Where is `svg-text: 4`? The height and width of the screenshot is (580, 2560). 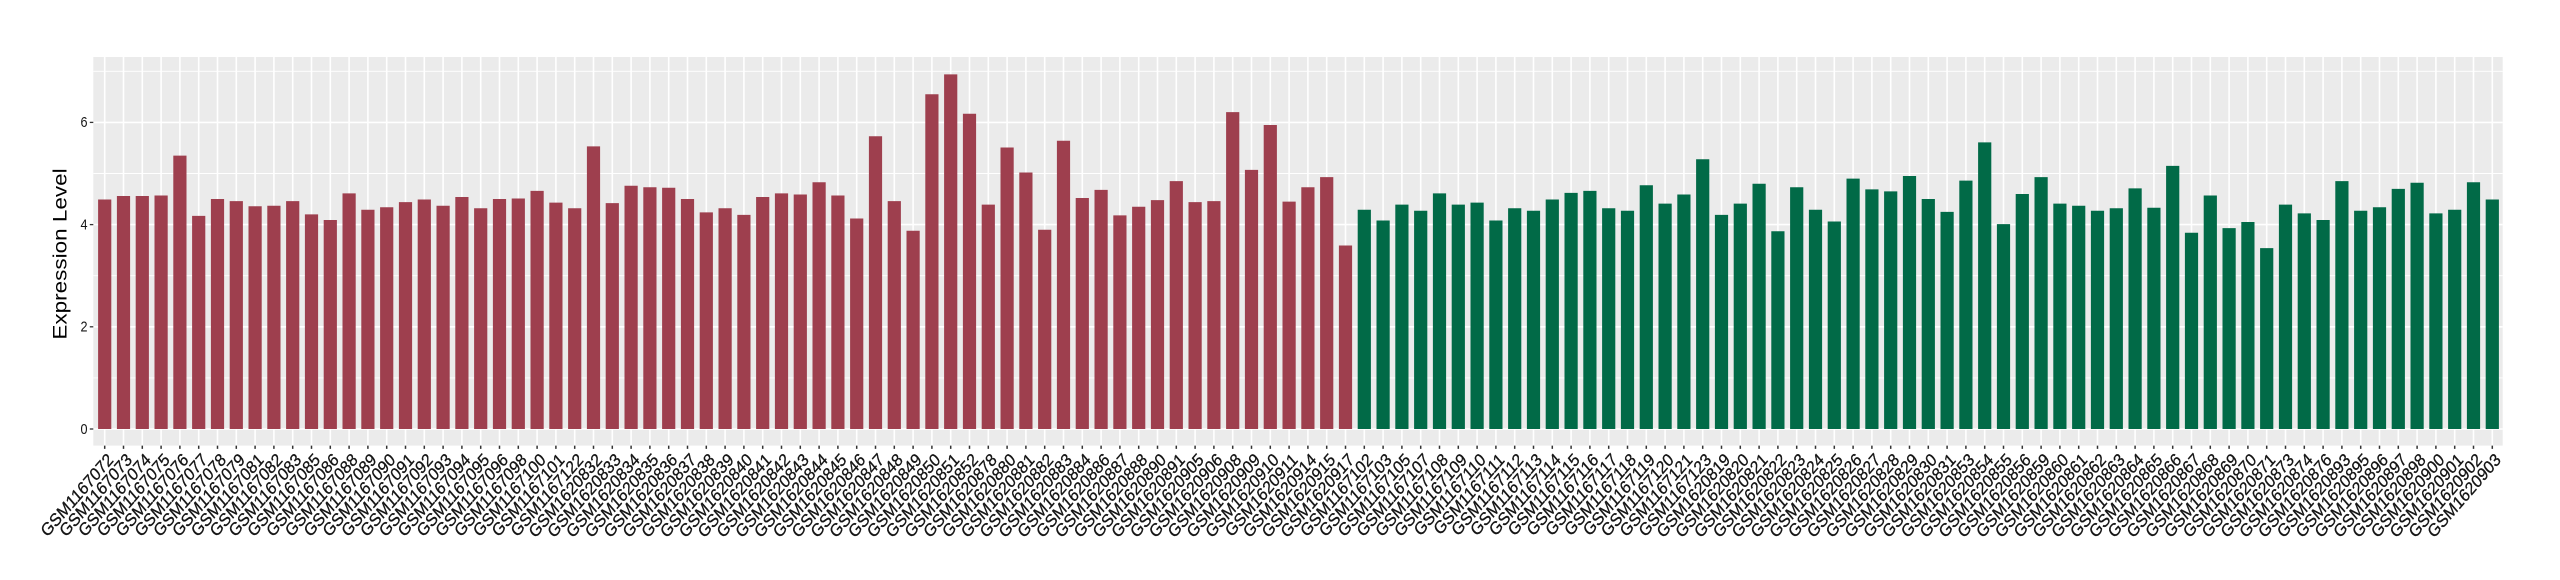 svg-text: 4 is located at coordinates (83, 225).